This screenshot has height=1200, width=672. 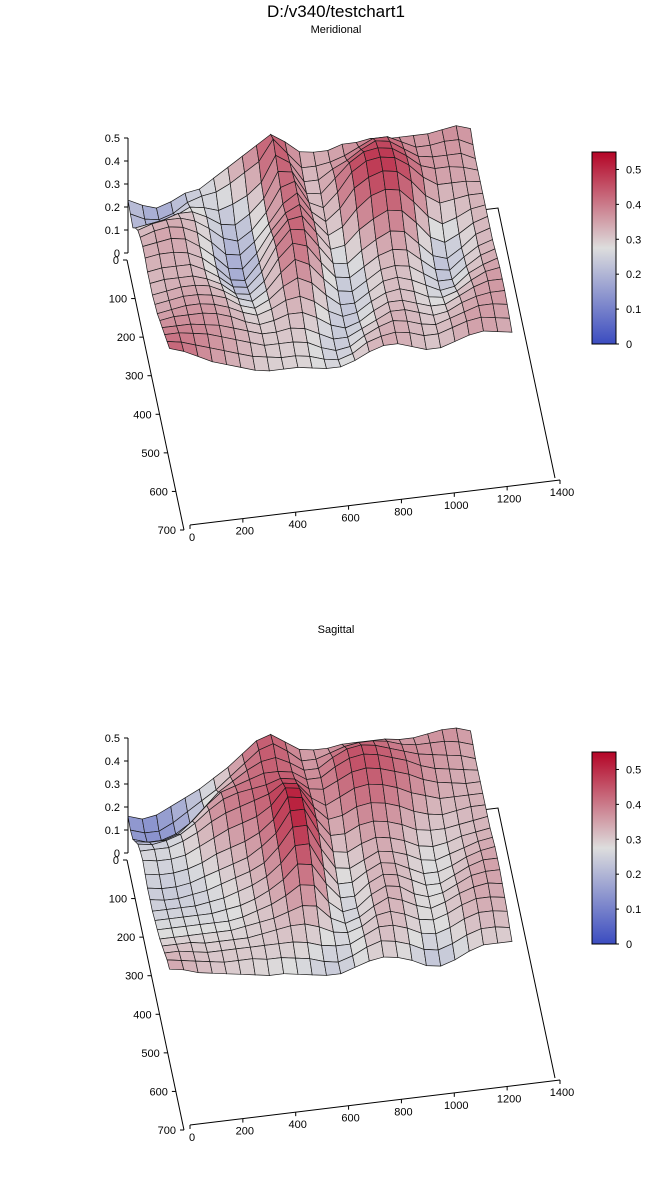 I want to click on colorbar-tick-label: 0.4, so click(x=633, y=205).